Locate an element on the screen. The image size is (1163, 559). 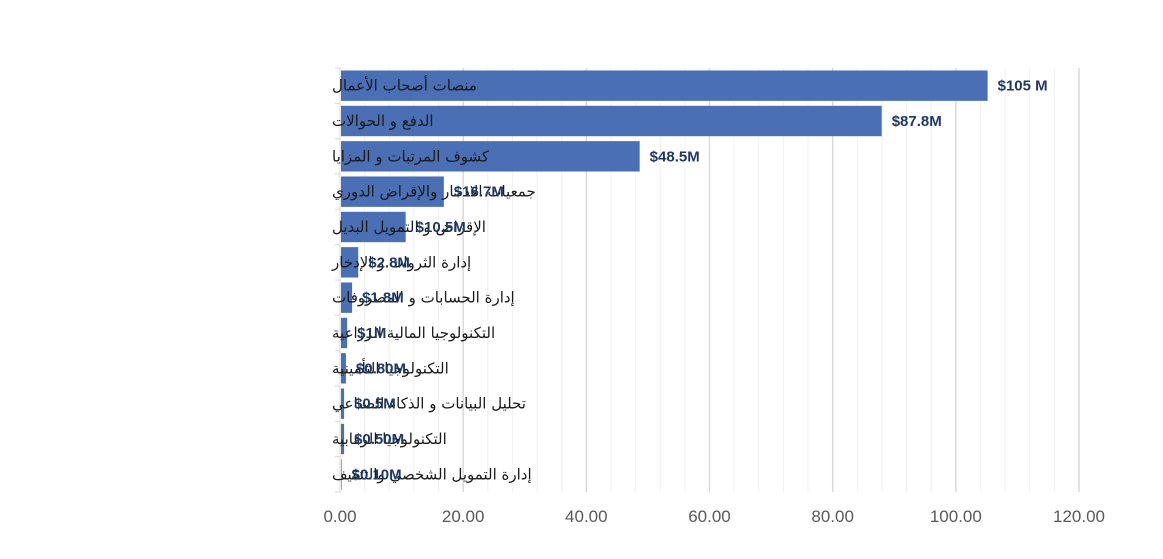
category-label: الإقراض و التمويل البديل is located at coordinates (409, 227).